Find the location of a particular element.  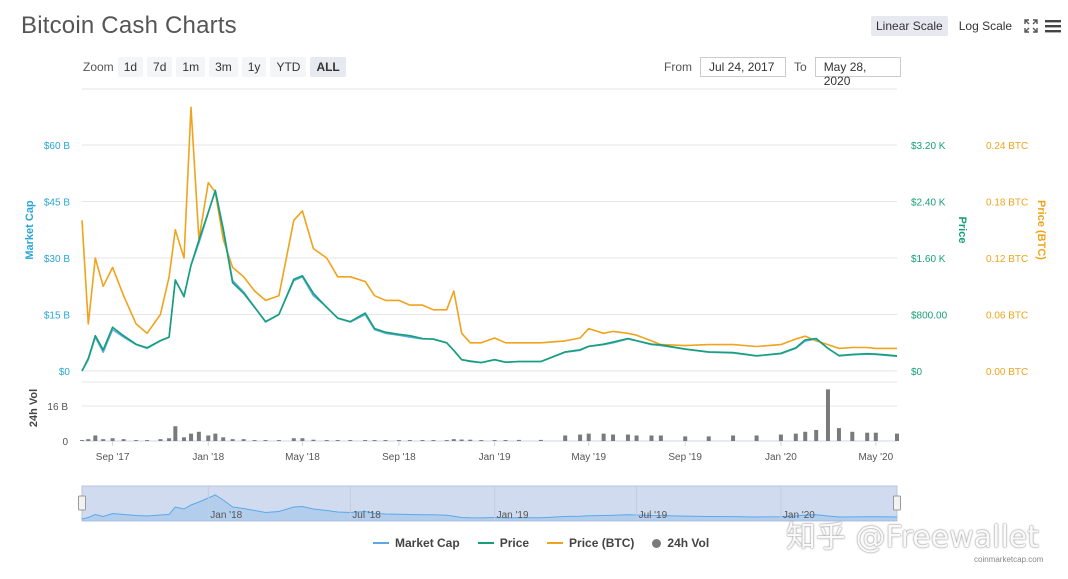

navigator: Jan '18 Jul '18 Jan '19 Jul '19 Jan '20 is located at coordinates (489, 503).